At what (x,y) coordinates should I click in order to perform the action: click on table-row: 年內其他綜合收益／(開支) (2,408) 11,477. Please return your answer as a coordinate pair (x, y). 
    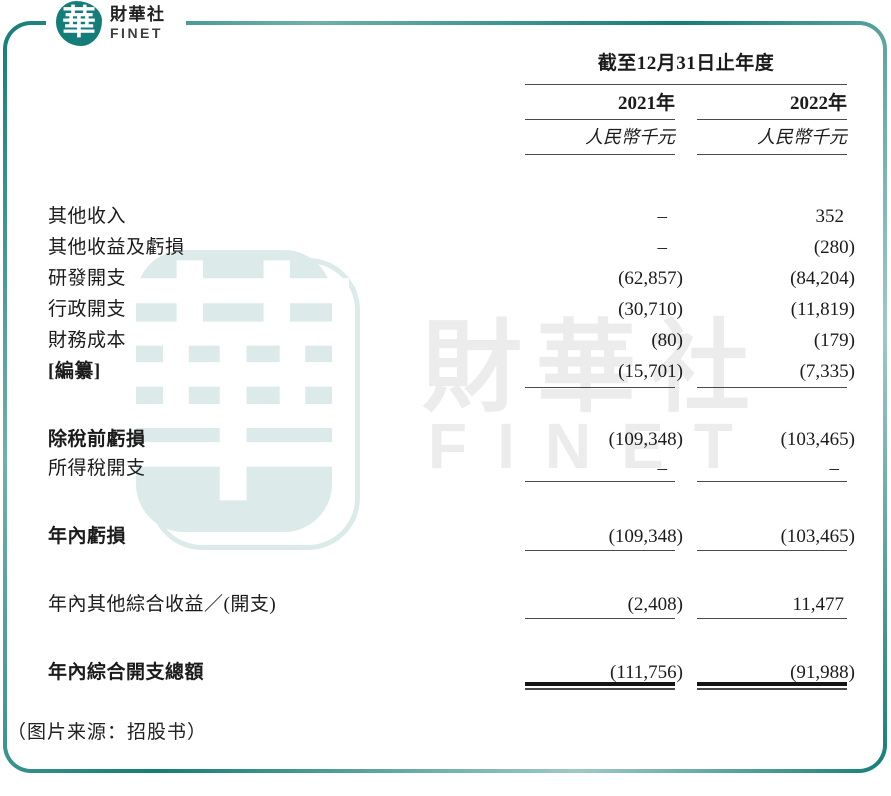
    Looking at the image, I should click on (447, 604).